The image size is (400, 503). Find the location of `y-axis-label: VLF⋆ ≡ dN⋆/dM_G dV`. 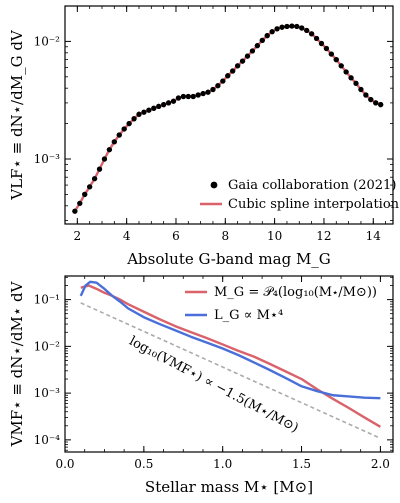

y-axis-label: VLF⋆ ≡ dN⋆/dM_G dV is located at coordinates (17, 115).